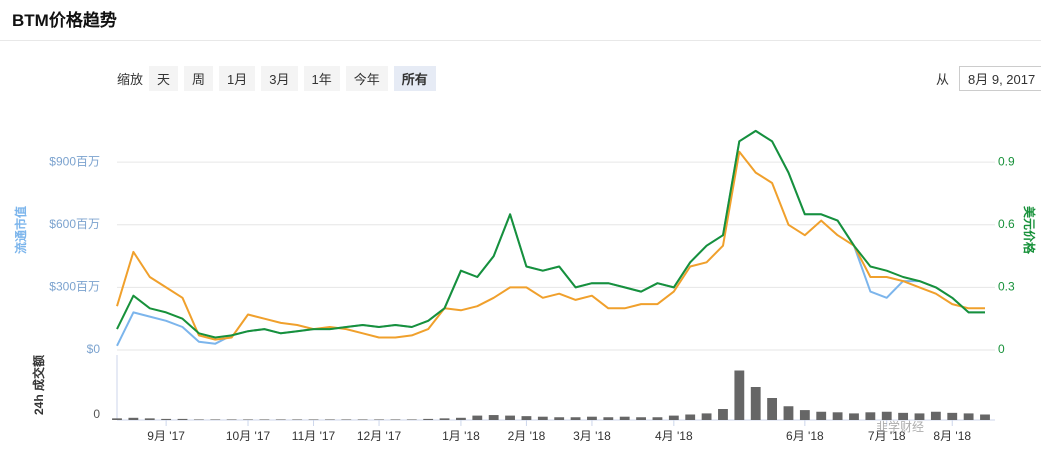 Image resolution: width=1041 pixels, height=468 pixels. Describe the element at coordinates (74, 161) in the screenshot. I see `y-tick-label: $900百万` at that location.